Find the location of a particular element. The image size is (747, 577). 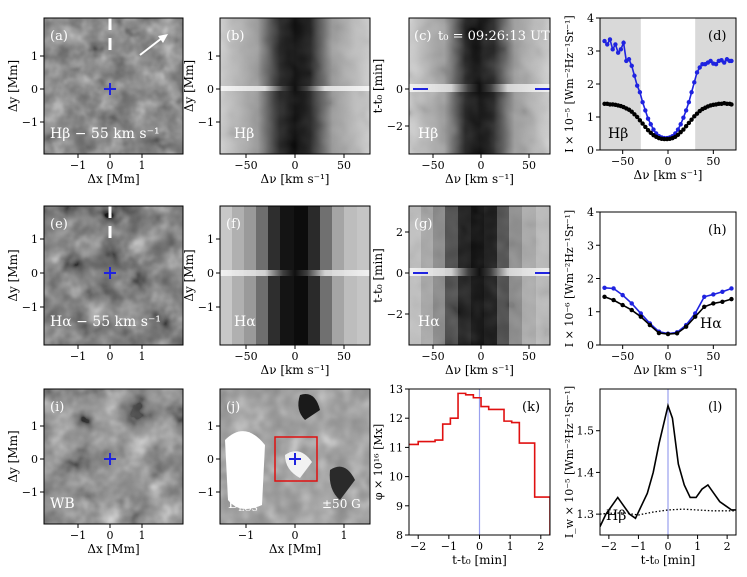

x-tick-label: 2 is located at coordinates (540, 546).